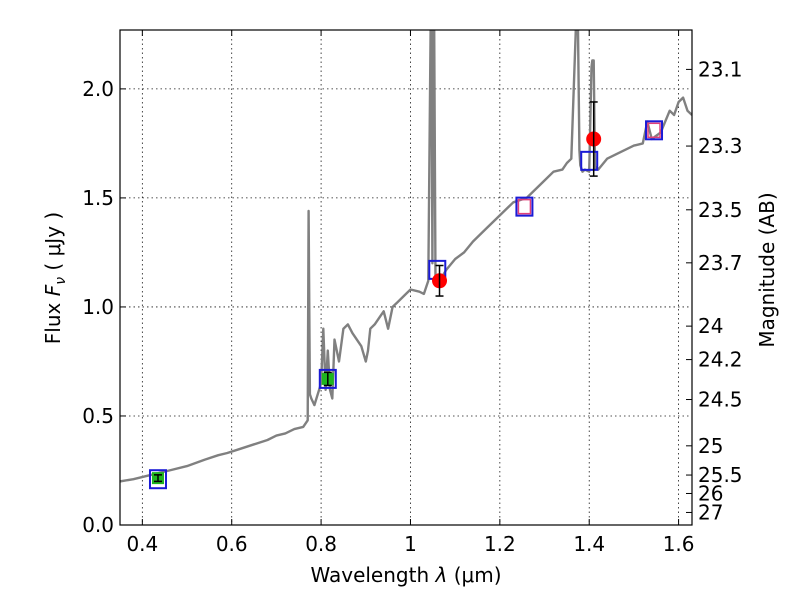 This screenshot has height=600, width=800. What do you see at coordinates (679, 544) in the screenshot?
I see `x-tick-label: 1.6` at bounding box center [679, 544].